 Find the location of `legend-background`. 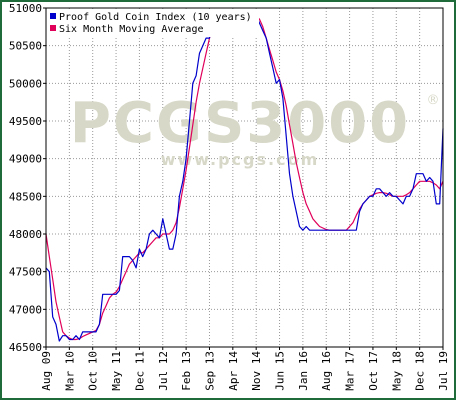

legend-background is located at coordinates (153, 24).